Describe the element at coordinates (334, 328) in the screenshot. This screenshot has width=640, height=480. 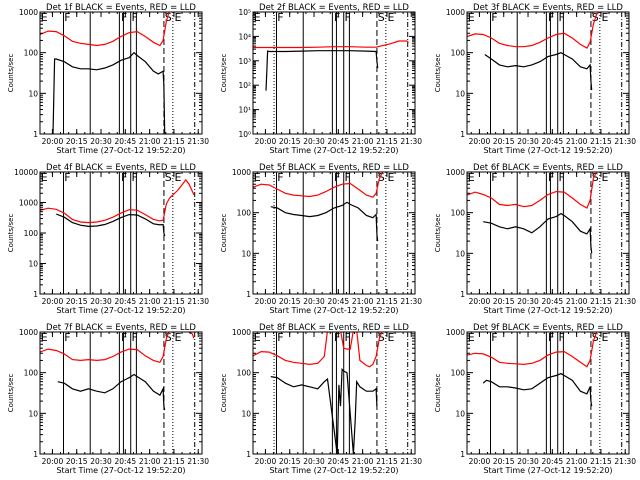
I see `panel-title: Det 8f BLACK = Events, RED = LLD` at that location.